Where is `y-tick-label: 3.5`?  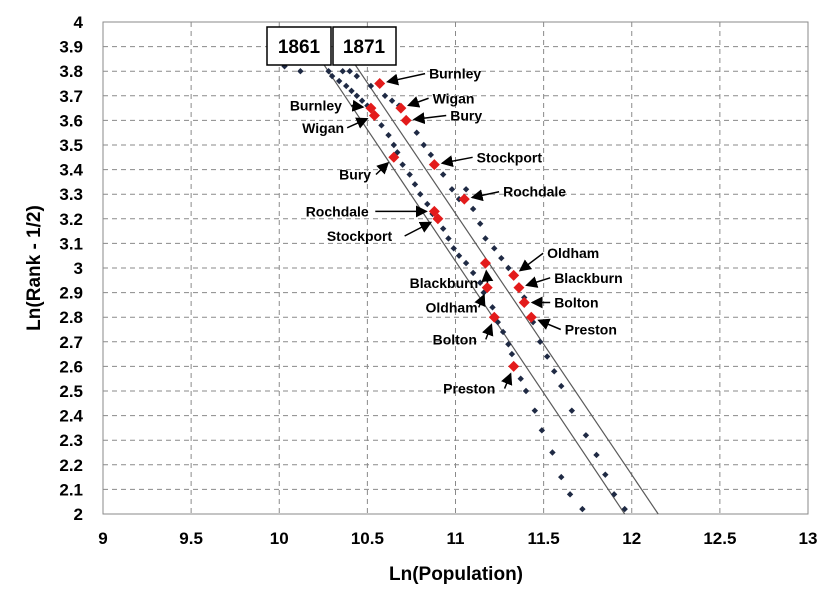
y-tick-label: 3.5 is located at coordinates (71, 145).